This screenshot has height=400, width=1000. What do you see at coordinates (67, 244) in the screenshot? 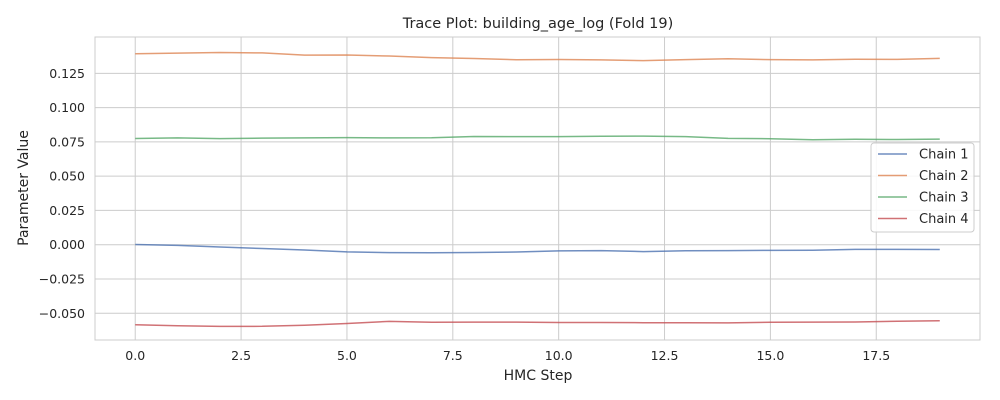
I see `y-tick-label: 0.000` at bounding box center [67, 244].